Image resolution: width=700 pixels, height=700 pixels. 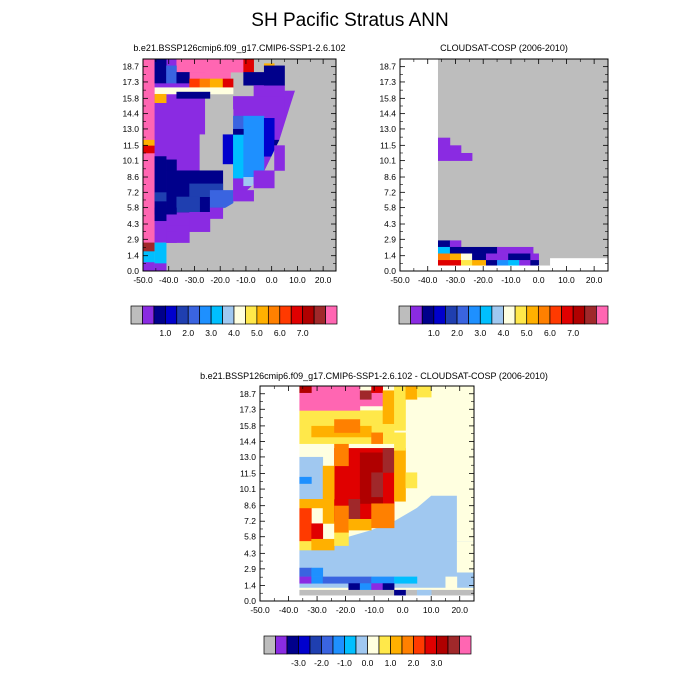 What do you see at coordinates (390, 192) in the screenshot?
I see `y-tick-label: 7.2` at bounding box center [390, 192].